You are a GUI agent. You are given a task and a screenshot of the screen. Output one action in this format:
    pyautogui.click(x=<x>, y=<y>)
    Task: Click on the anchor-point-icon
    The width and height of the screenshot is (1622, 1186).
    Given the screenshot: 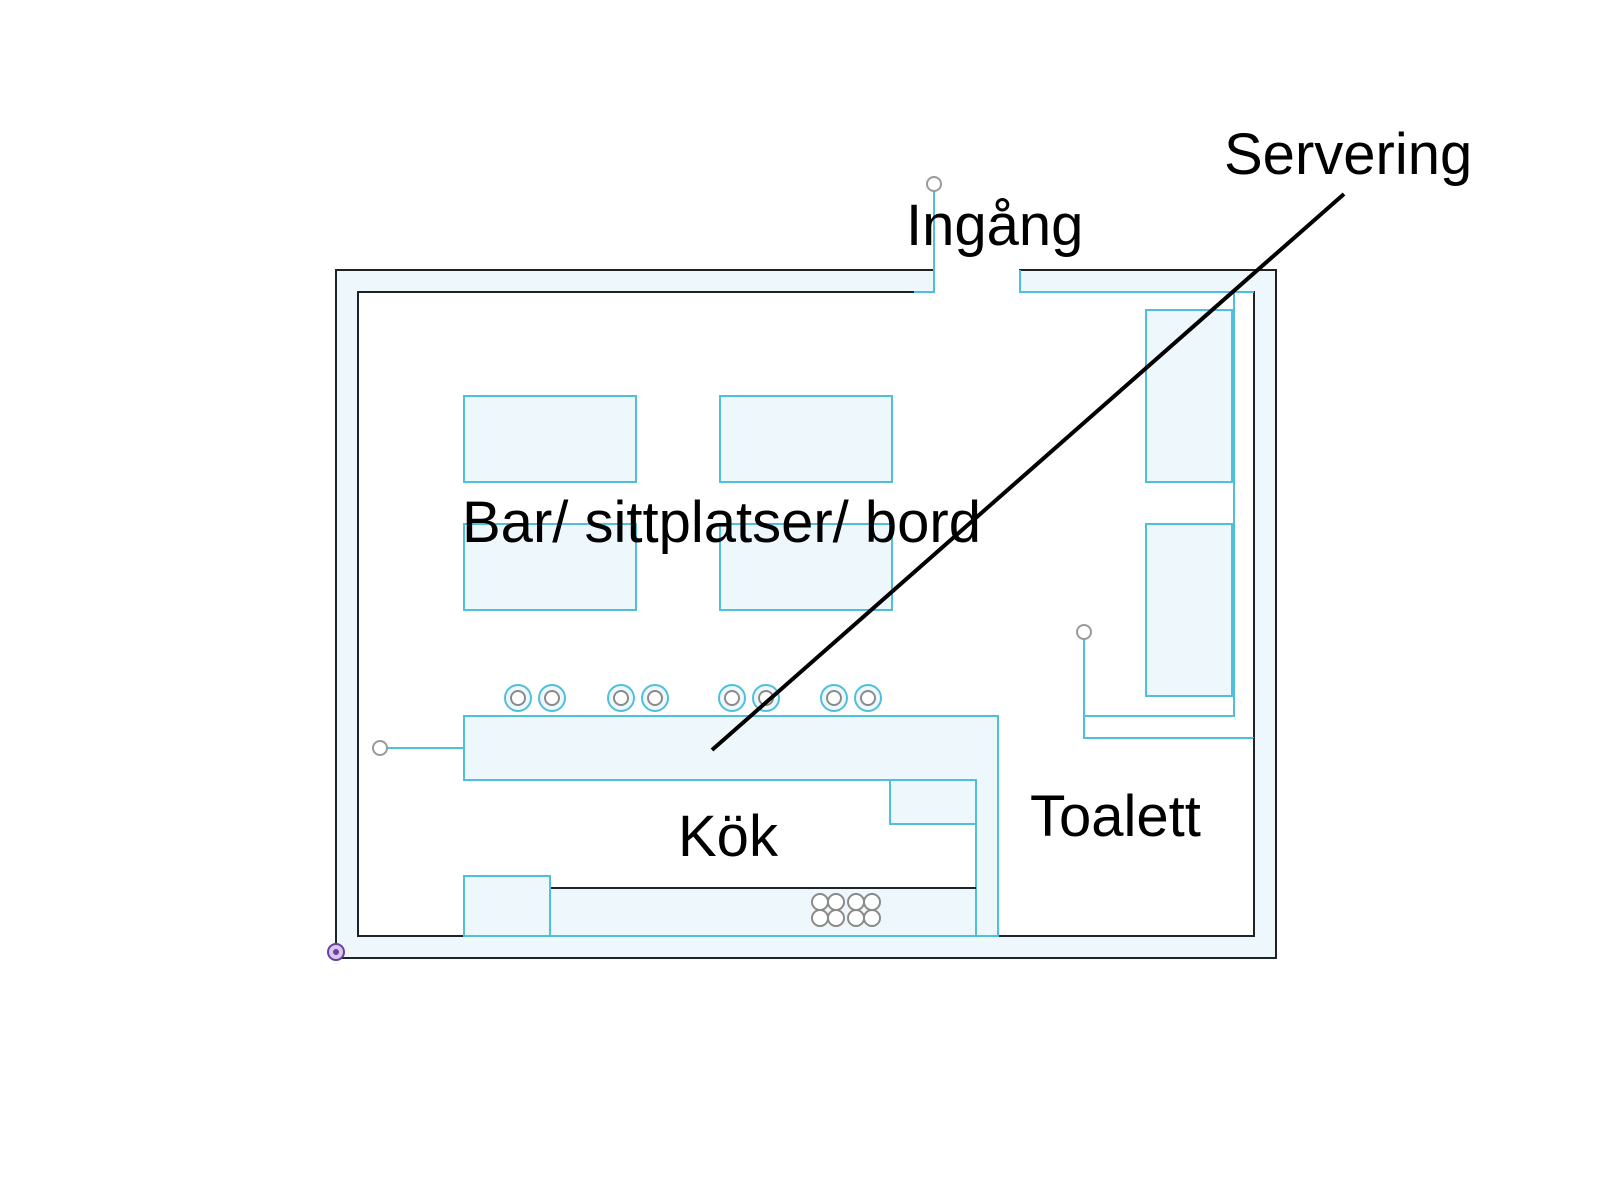 What is the action you would take?
    pyautogui.click(x=336, y=952)
    